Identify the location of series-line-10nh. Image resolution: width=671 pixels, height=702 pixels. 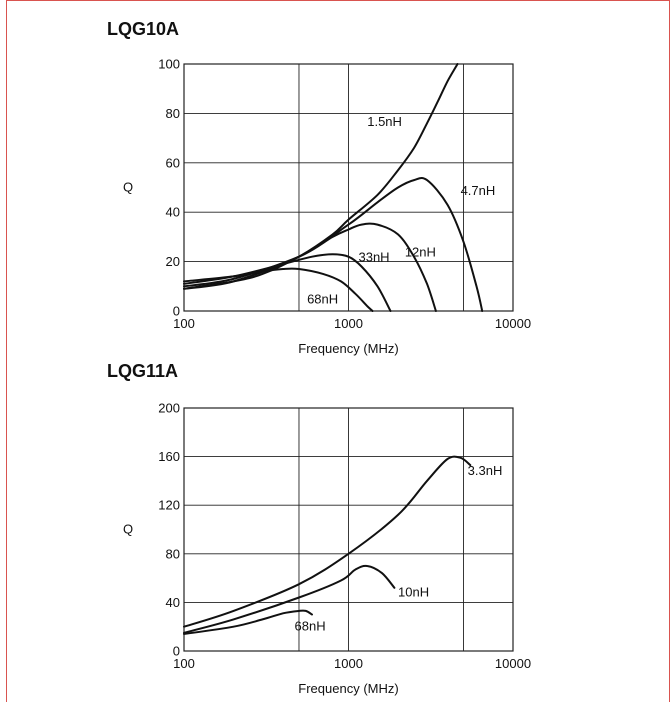
(289, 599).